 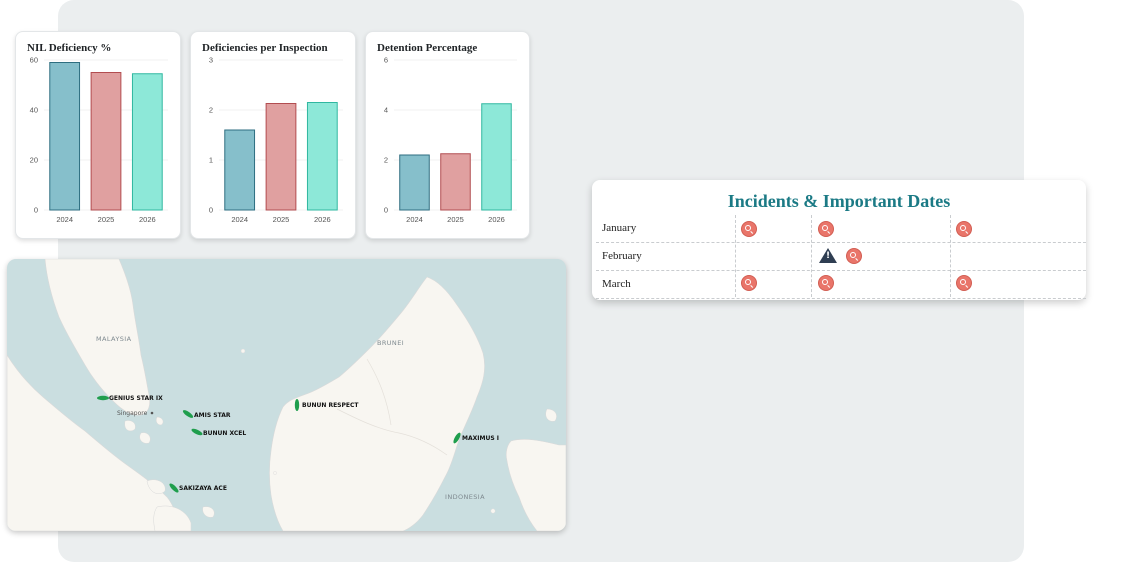 I want to click on month-label: January, so click(x=619, y=228).